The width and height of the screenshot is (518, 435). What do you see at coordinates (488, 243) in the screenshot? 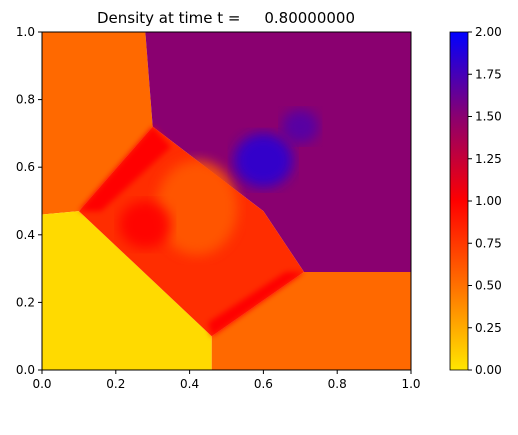
I see `colorbar-tick-label: 0.75` at bounding box center [488, 243].